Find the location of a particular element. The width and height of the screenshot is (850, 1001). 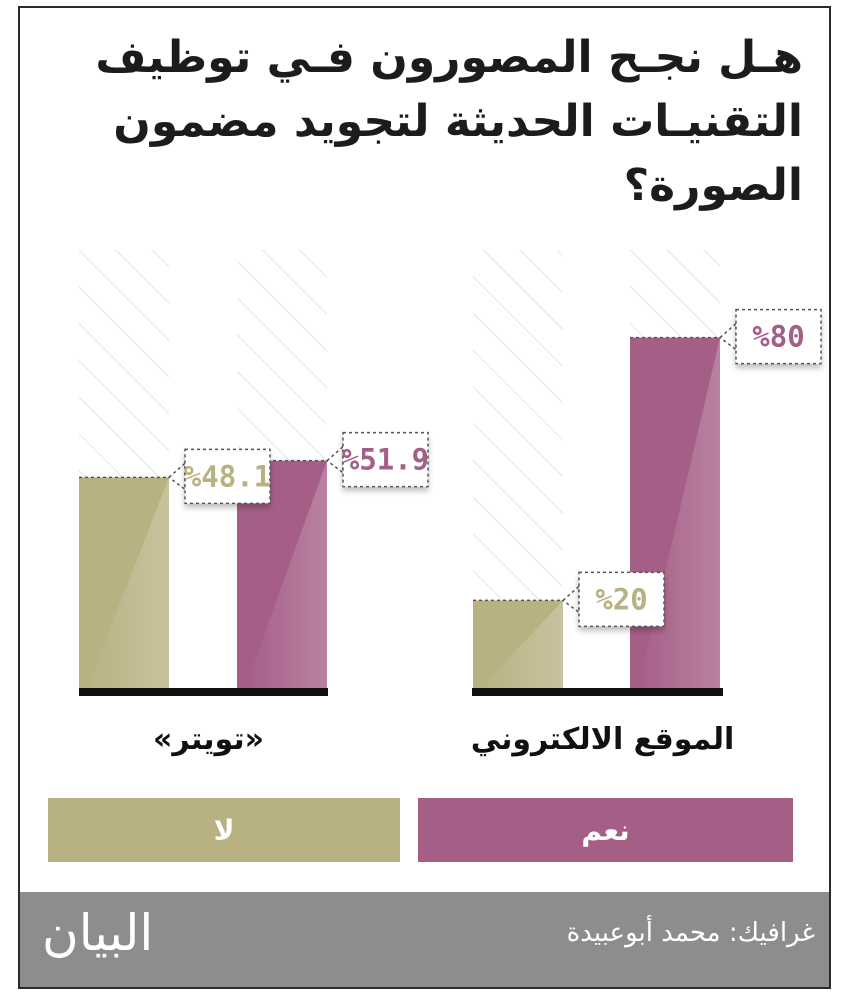

legend-item-yes: نعم is located at coordinates (605, 830).